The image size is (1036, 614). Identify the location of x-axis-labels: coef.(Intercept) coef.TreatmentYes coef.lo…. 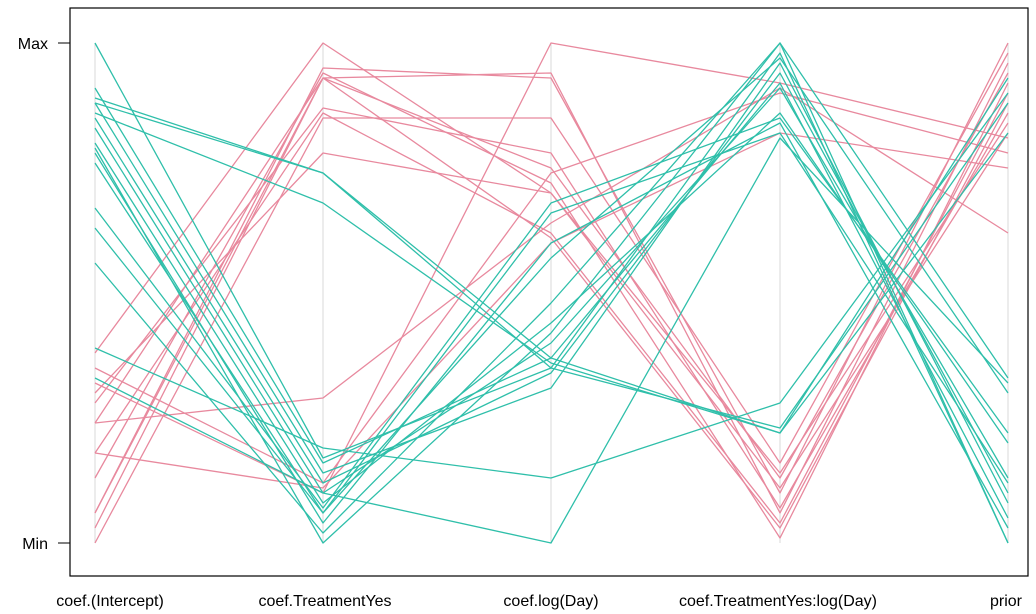
(539, 601).